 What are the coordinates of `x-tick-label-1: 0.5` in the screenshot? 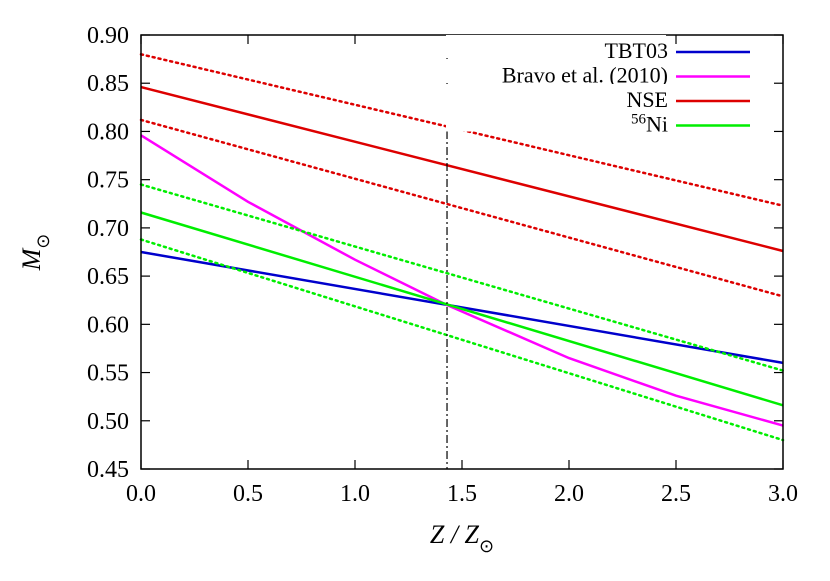 It's located at (248, 494).